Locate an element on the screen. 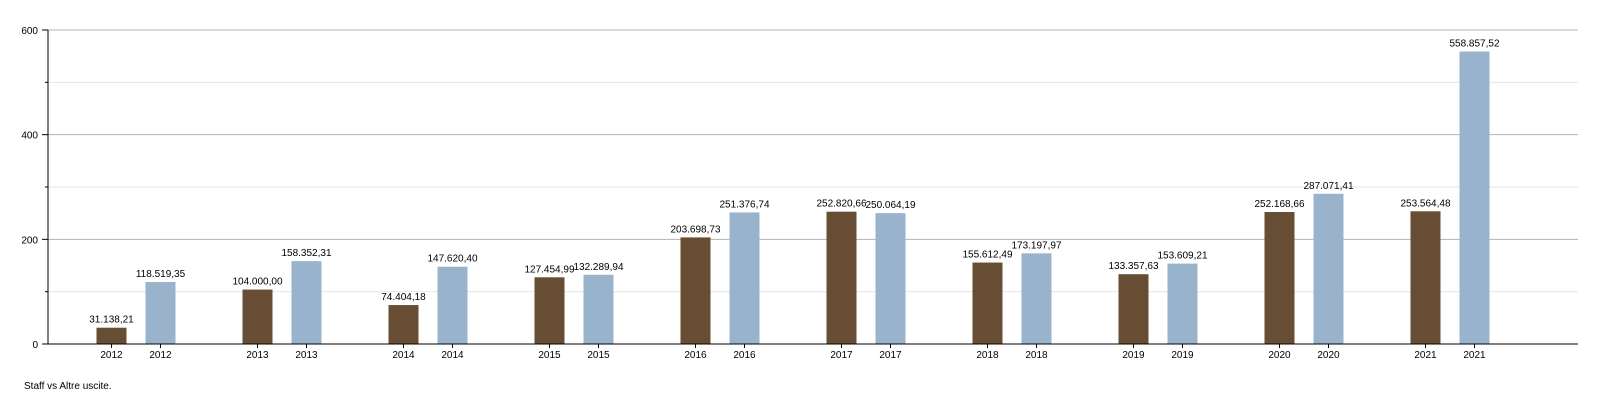 The height and width of the screenshot is (405, 1600). y-tick-label: 200 is located at coordinates (29, 240).